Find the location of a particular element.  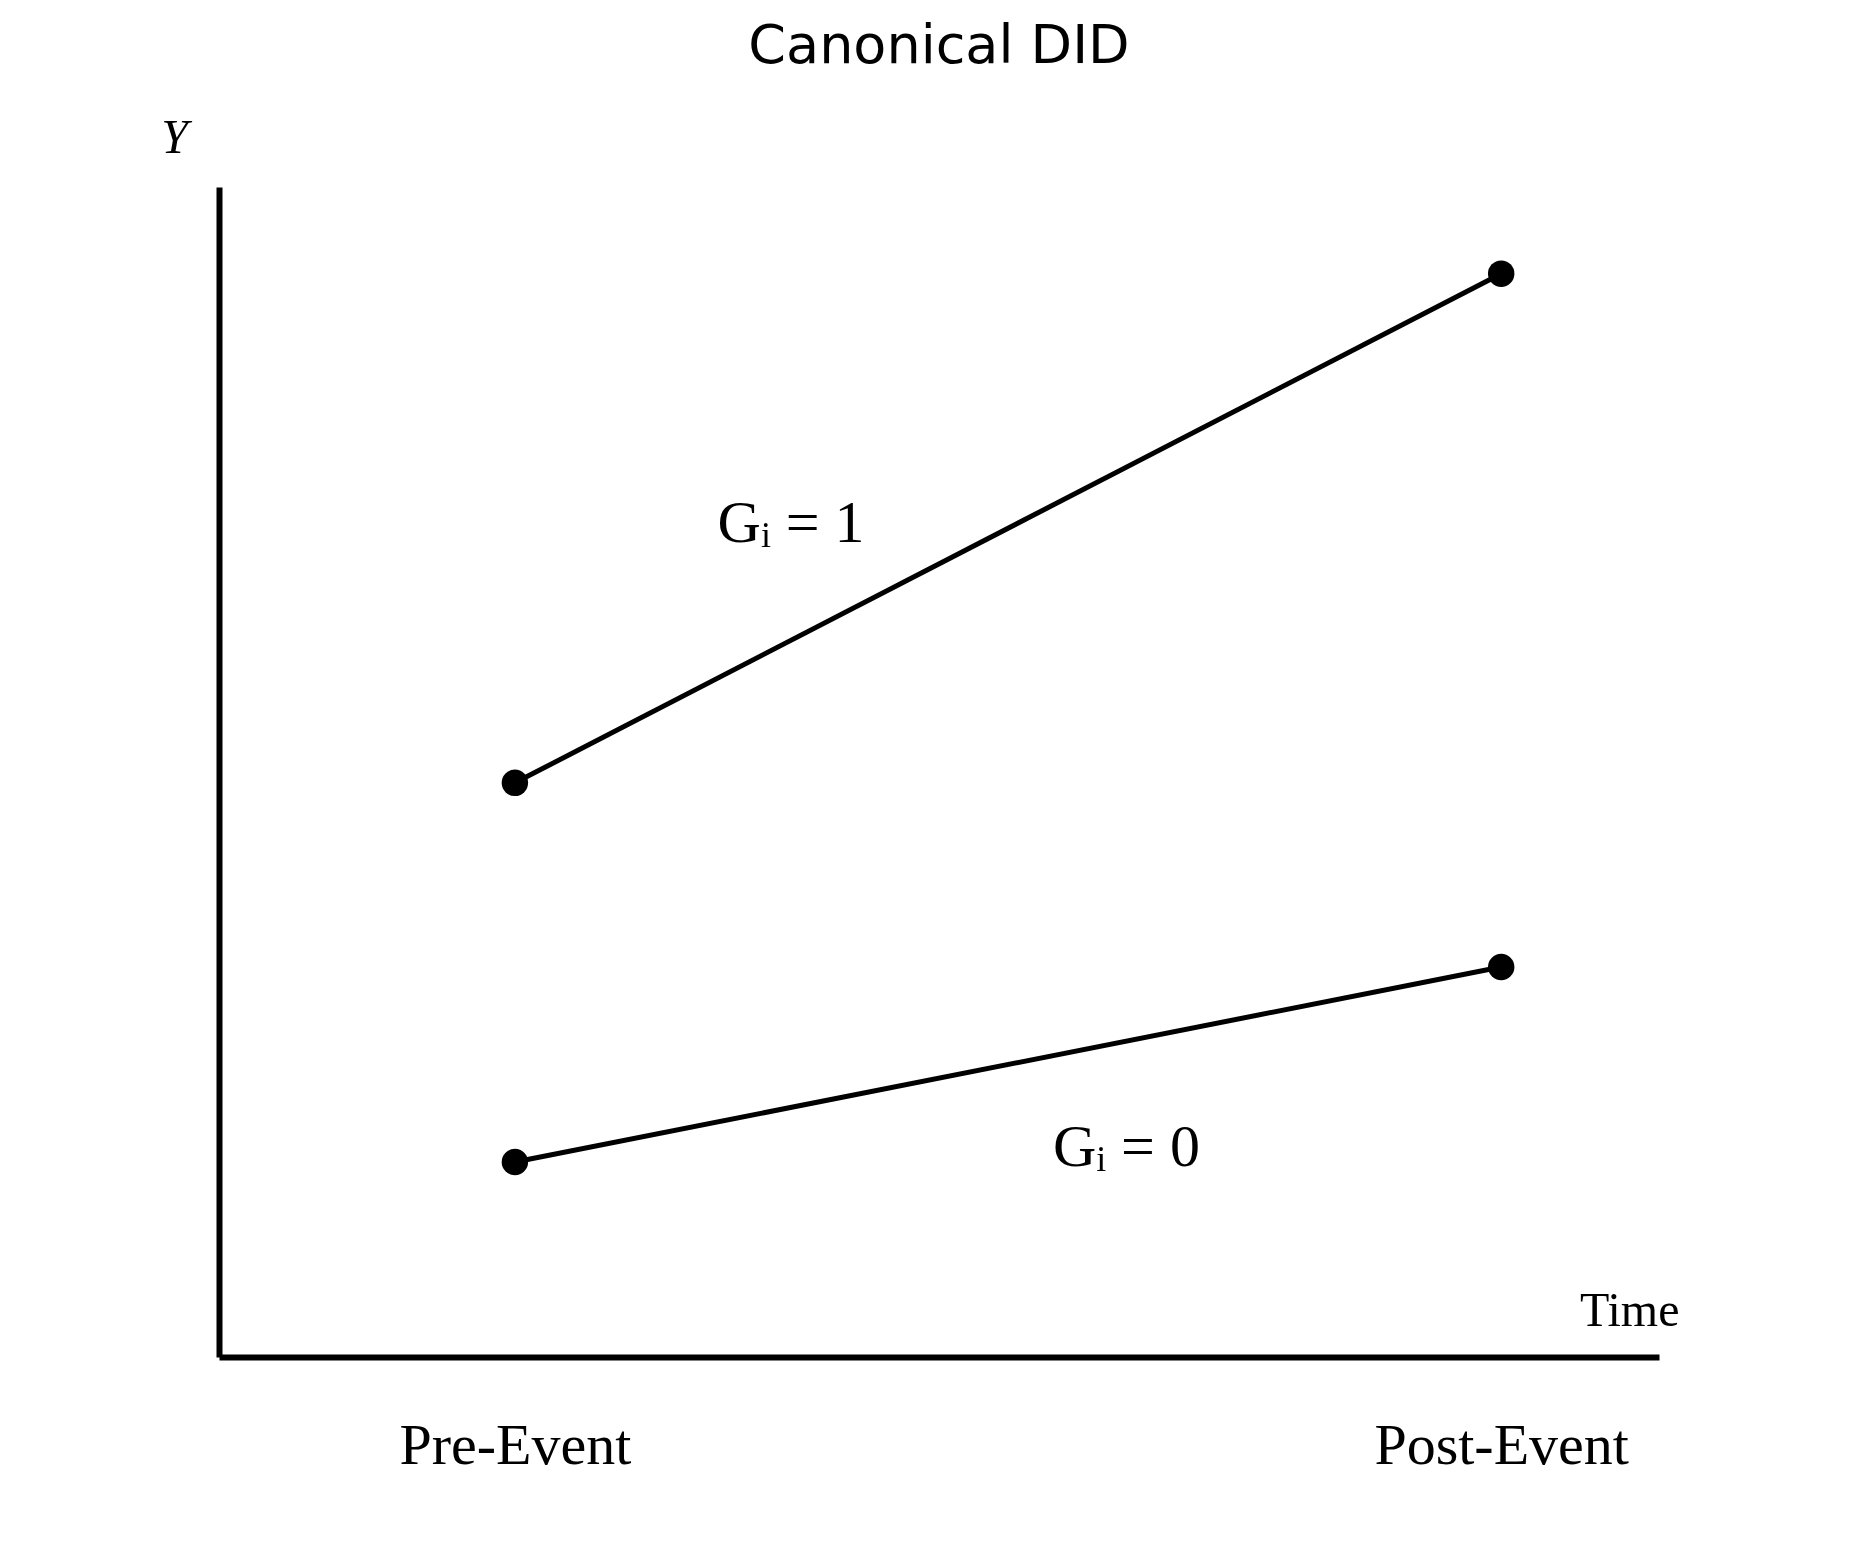

y-axis-title: Y is located at coordinates (177, 136).